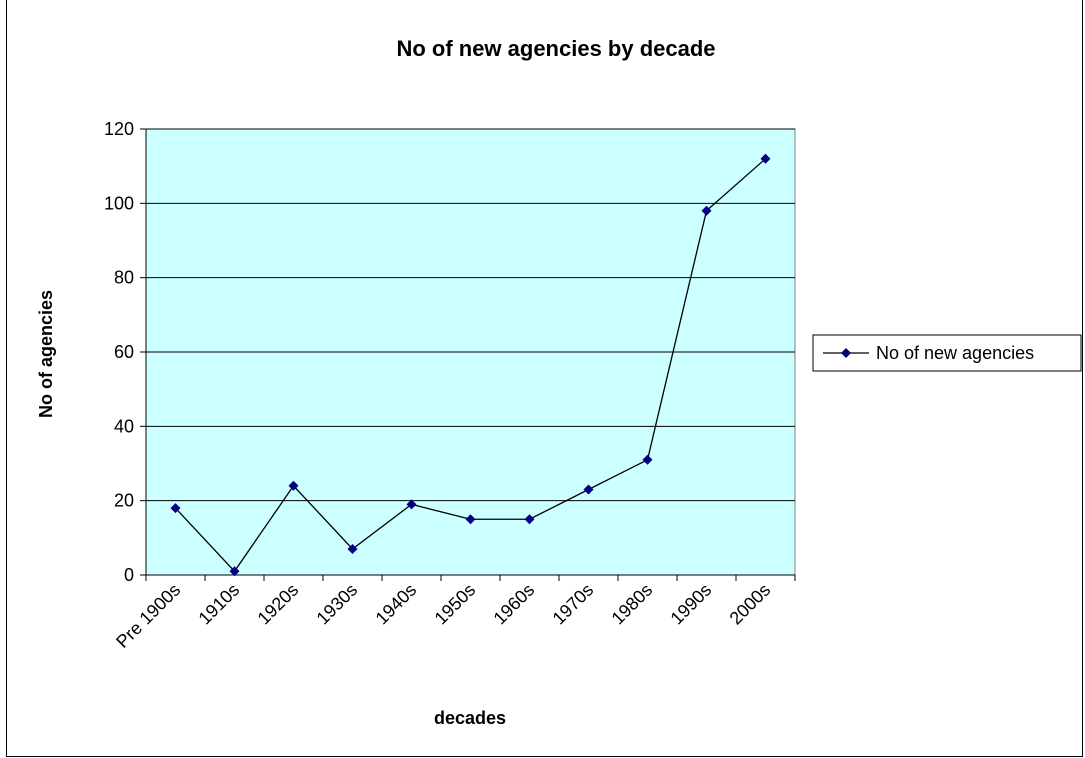 This screenshot has width=1085, height=758. I want to click on legend: No of new agencies, so click(947, 353).